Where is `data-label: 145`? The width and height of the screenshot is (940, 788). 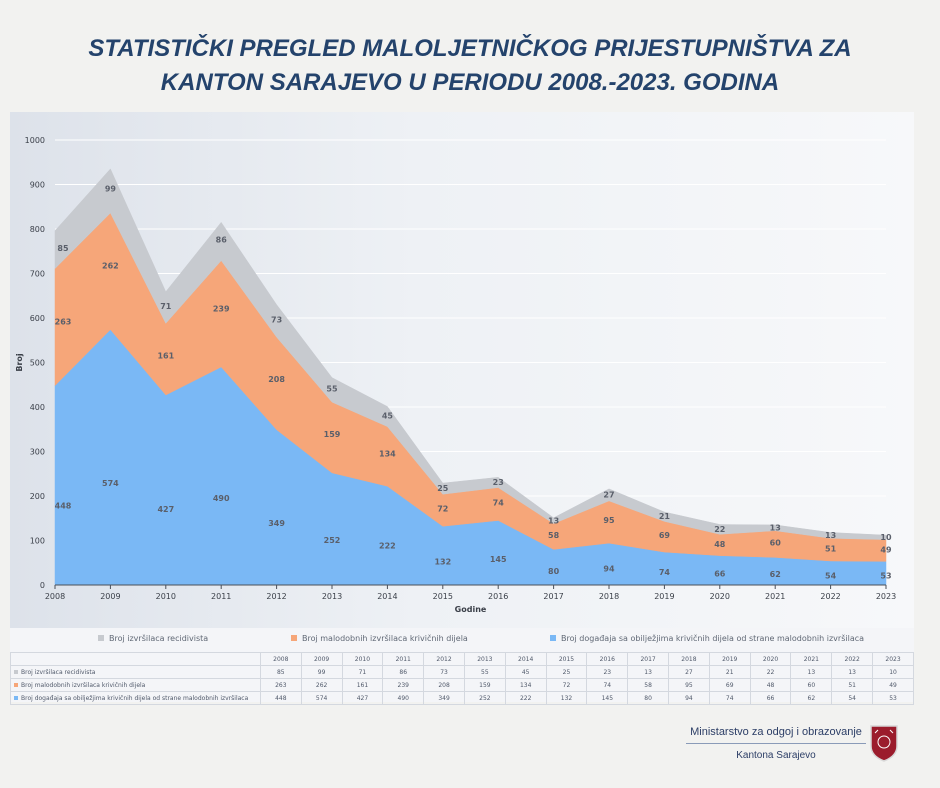 data-label: 145 is located at coordinates (498, 559).